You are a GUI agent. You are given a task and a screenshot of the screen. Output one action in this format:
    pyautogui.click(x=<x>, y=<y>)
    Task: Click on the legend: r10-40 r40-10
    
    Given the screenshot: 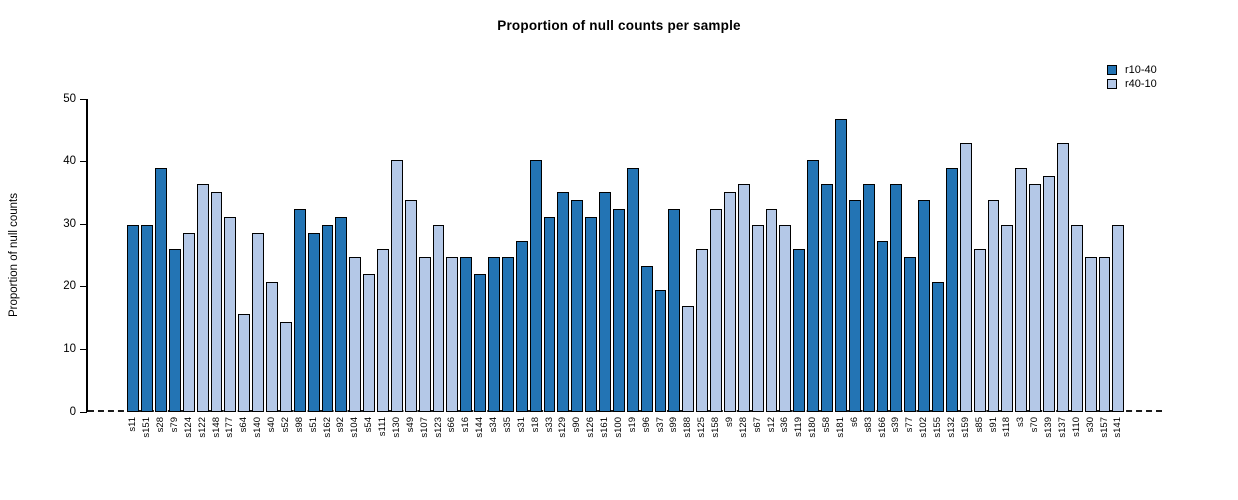 What is the action you would take?
    pyautogui.click(x=1132, y=77)
    